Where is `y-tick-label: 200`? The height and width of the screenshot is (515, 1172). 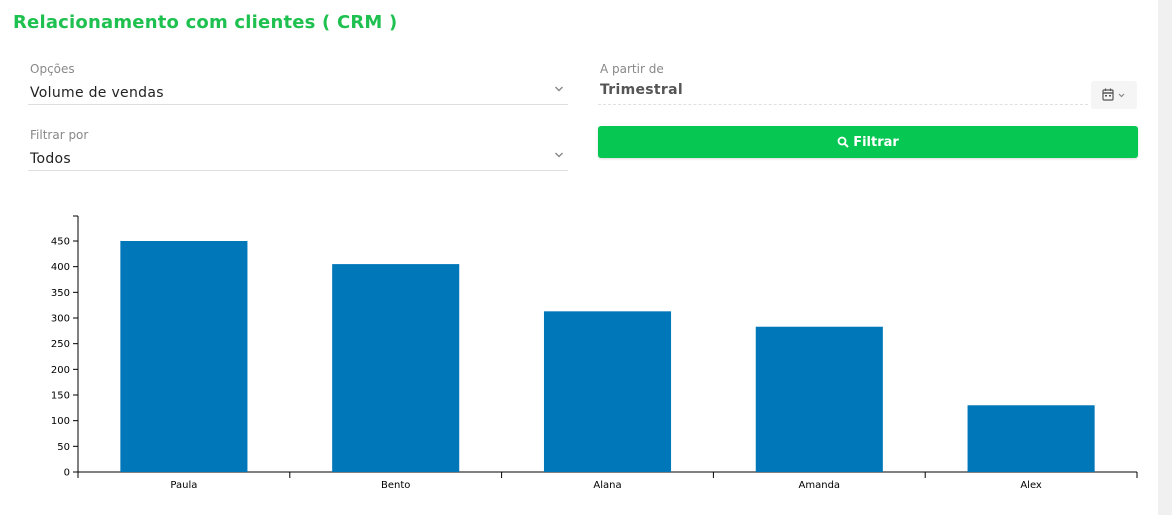
y-tick-label: 200 is located at coordinates (60, 370).